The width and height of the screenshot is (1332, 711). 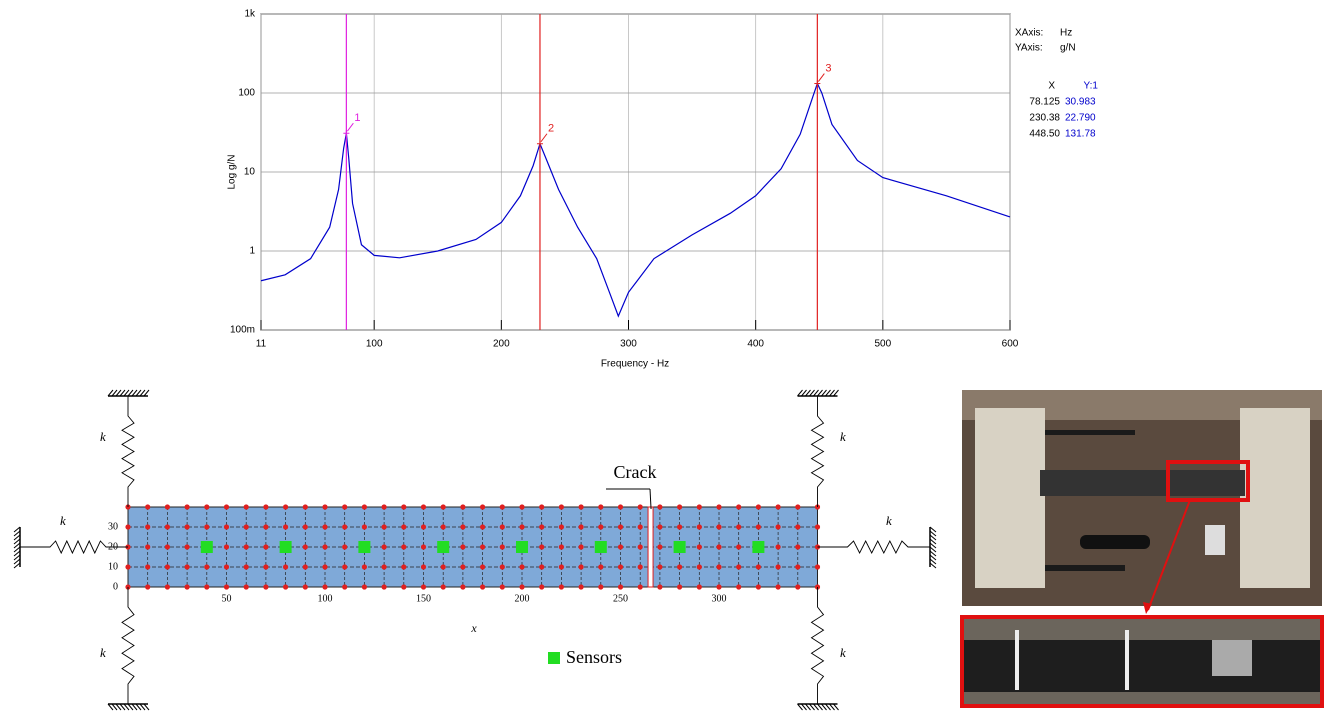 What do you see at coordinates (551, 129) in the screenshot?
I see `marker-label: 2` at bounding box center [551, 129].